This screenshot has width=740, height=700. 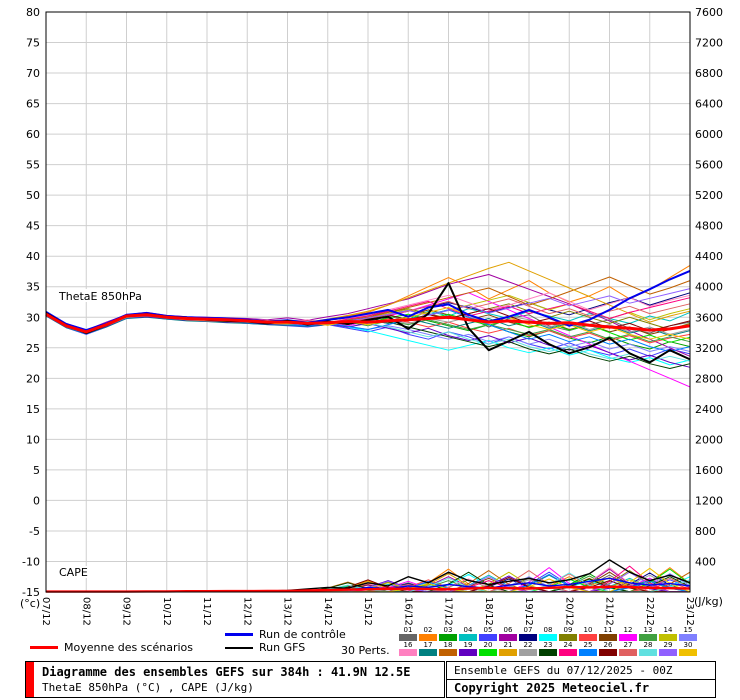 I want to click on y-right-tick-label: 5200, so click(x=709, y=195).